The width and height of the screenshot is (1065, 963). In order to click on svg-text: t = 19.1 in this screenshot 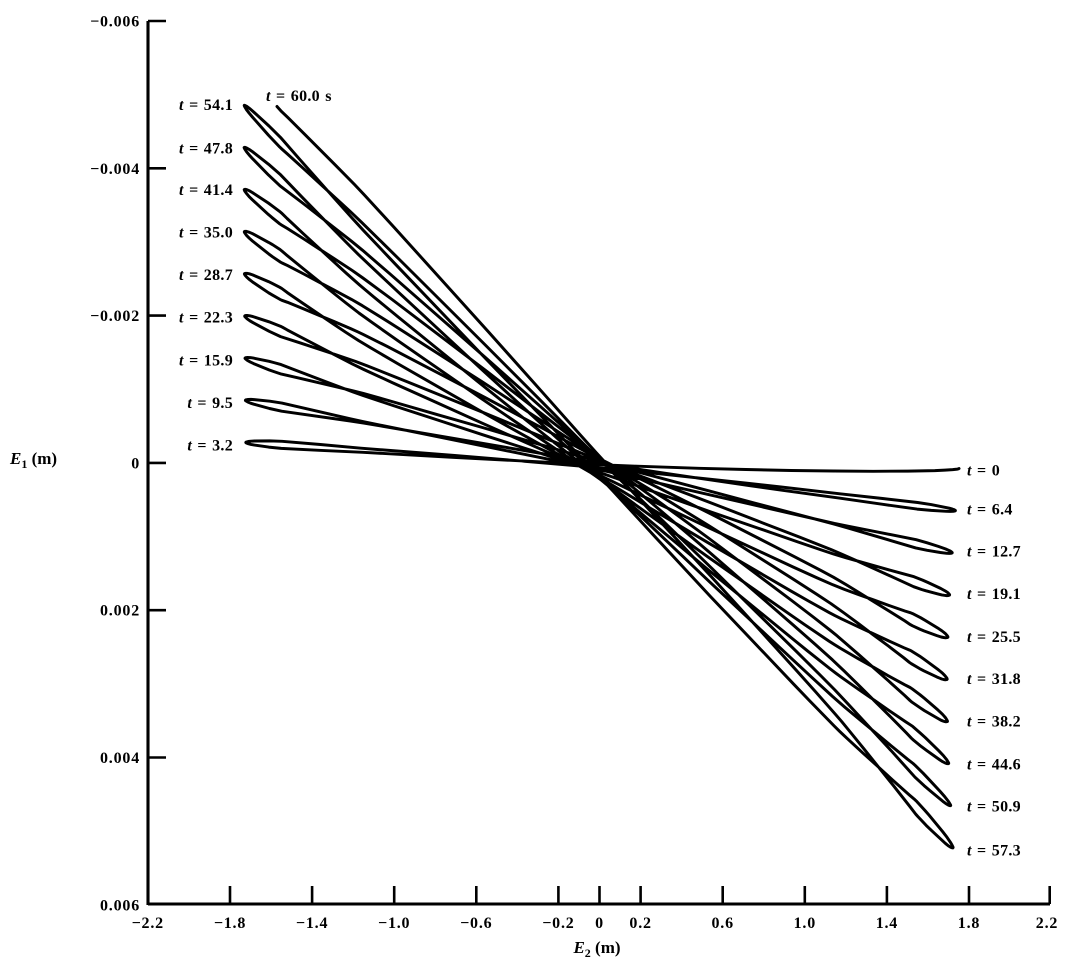, I will do `click(994, 594)`.